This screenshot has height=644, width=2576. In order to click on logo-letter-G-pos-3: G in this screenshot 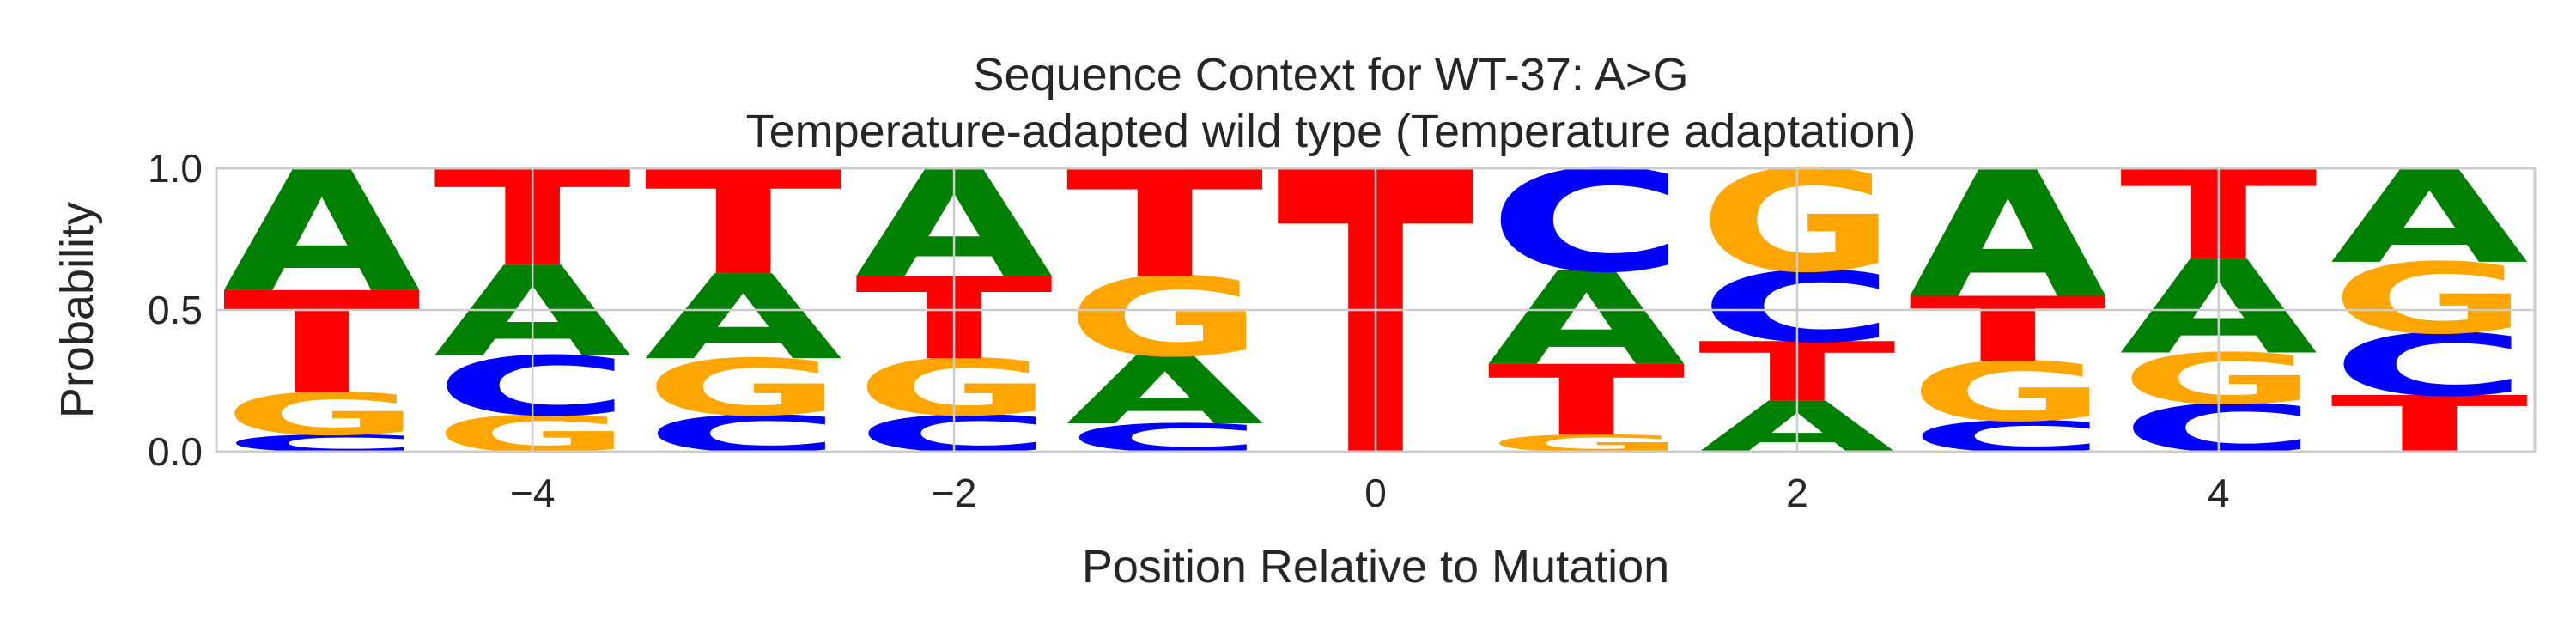, I will do `click(2008, 392)`.